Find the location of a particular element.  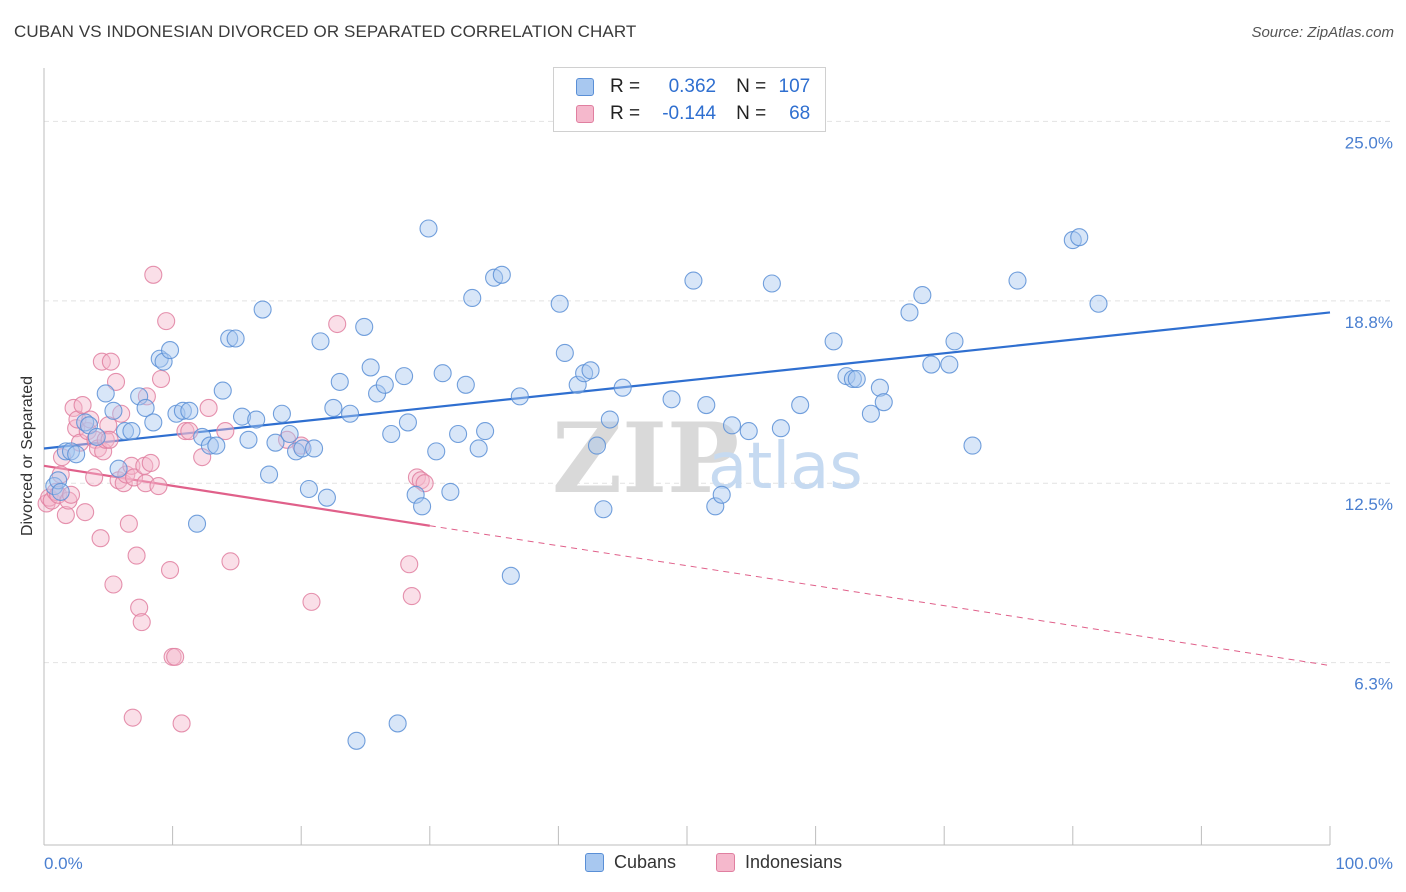

legend-row-cubans: R = 0.362 N = 107 is located at coordinates (693, 87).